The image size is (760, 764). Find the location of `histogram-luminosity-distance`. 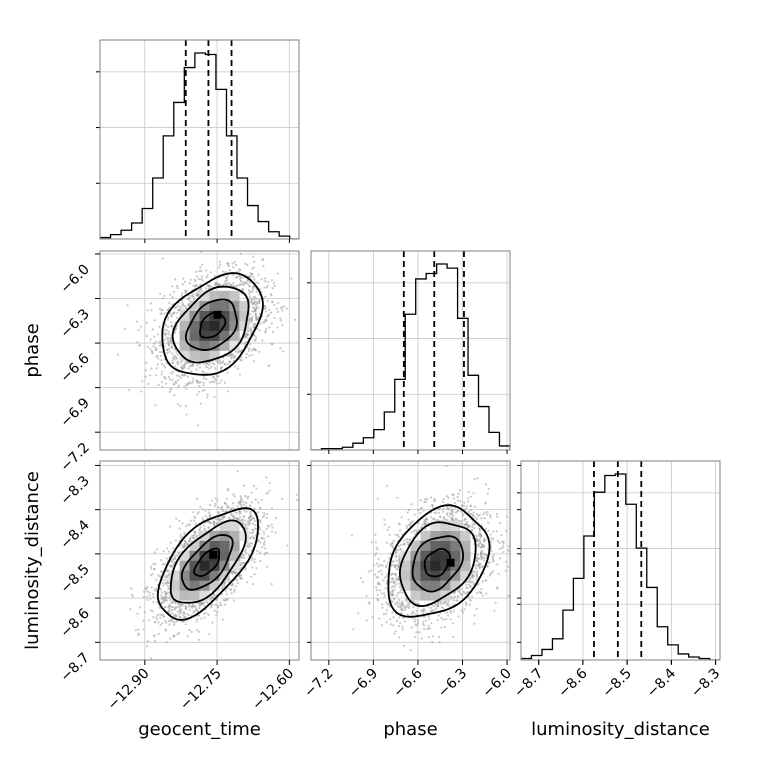

histogram-luminosity-distance is located at coordinates (619, 560).